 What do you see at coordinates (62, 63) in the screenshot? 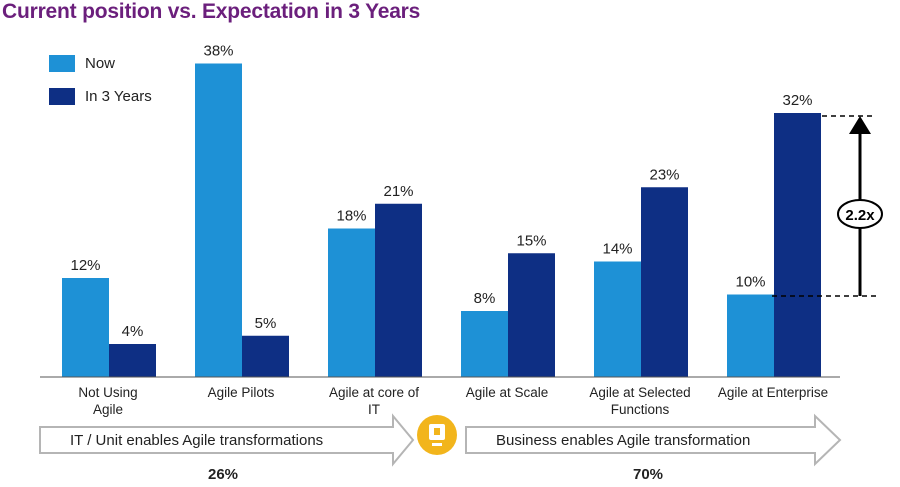
I see `legend-swatch-now` at bounding box center [62, 63].